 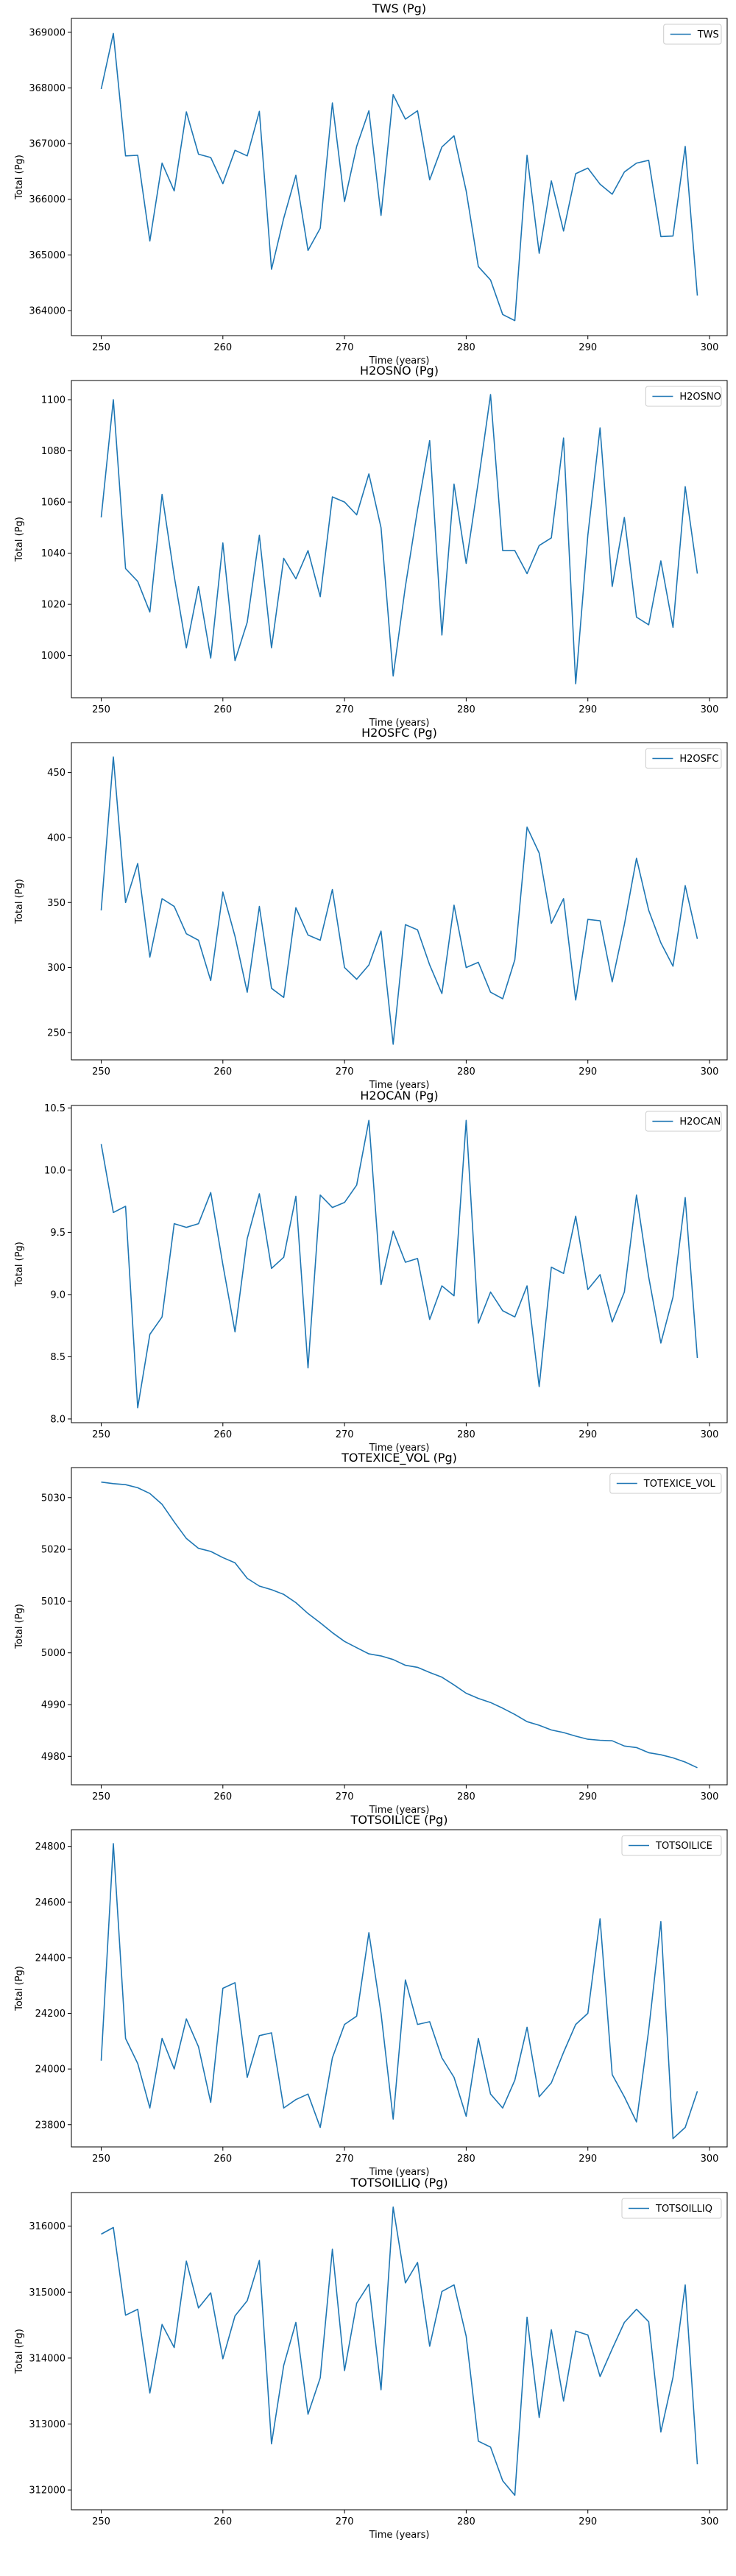 I want to click on y-tick-label: 365000, so click(x=47, y=256).